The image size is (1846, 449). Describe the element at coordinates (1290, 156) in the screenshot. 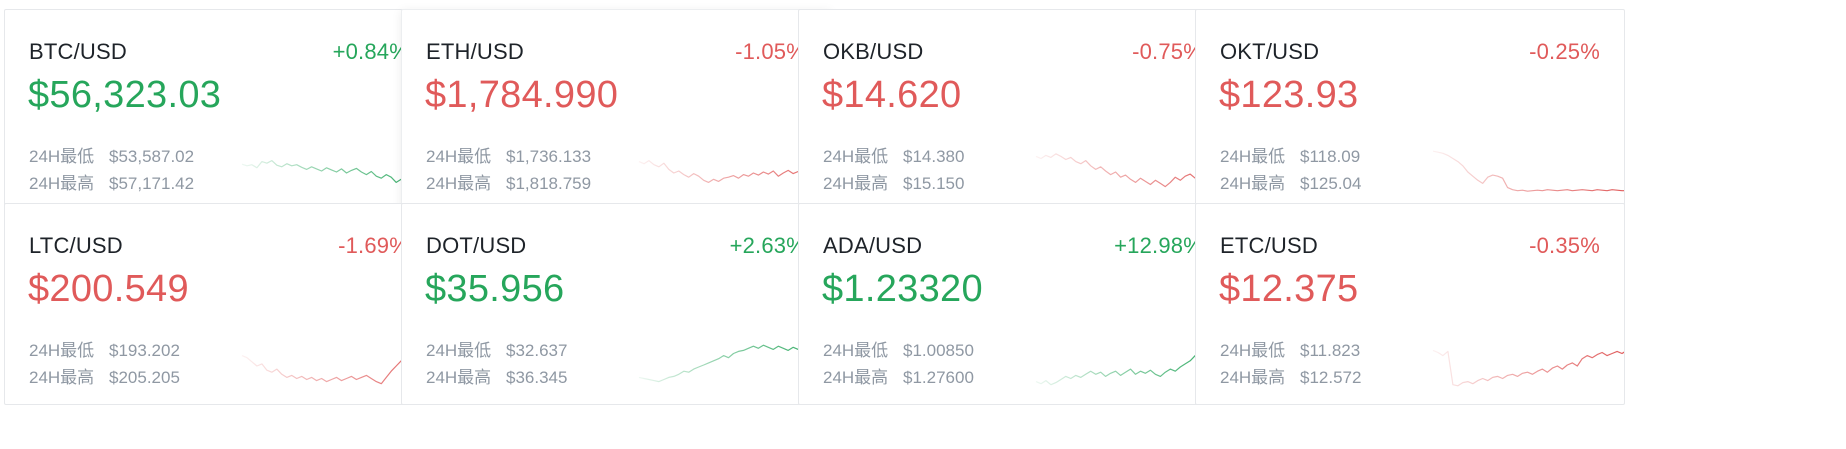

I see `low-row: 24H最低 $118.09` at that location.